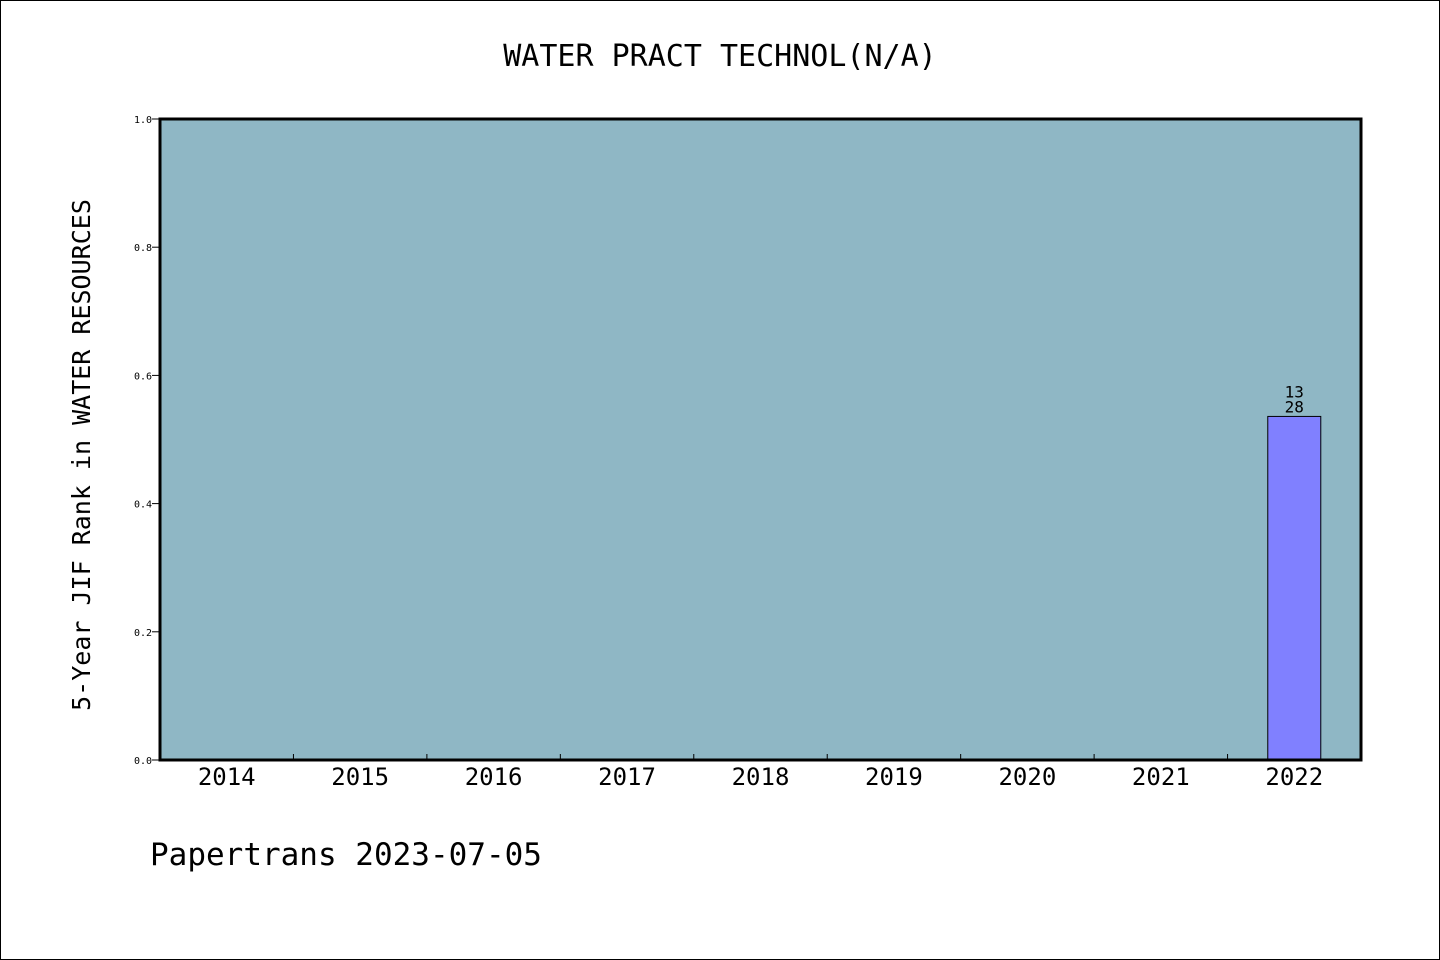 Image resolution: width=1440 pixels, height=960 pixels. What do you see at coordinates (1294, 777) in the screenshot?
I see `x-tick-label: 2022` at bounding box center [1294, 777].